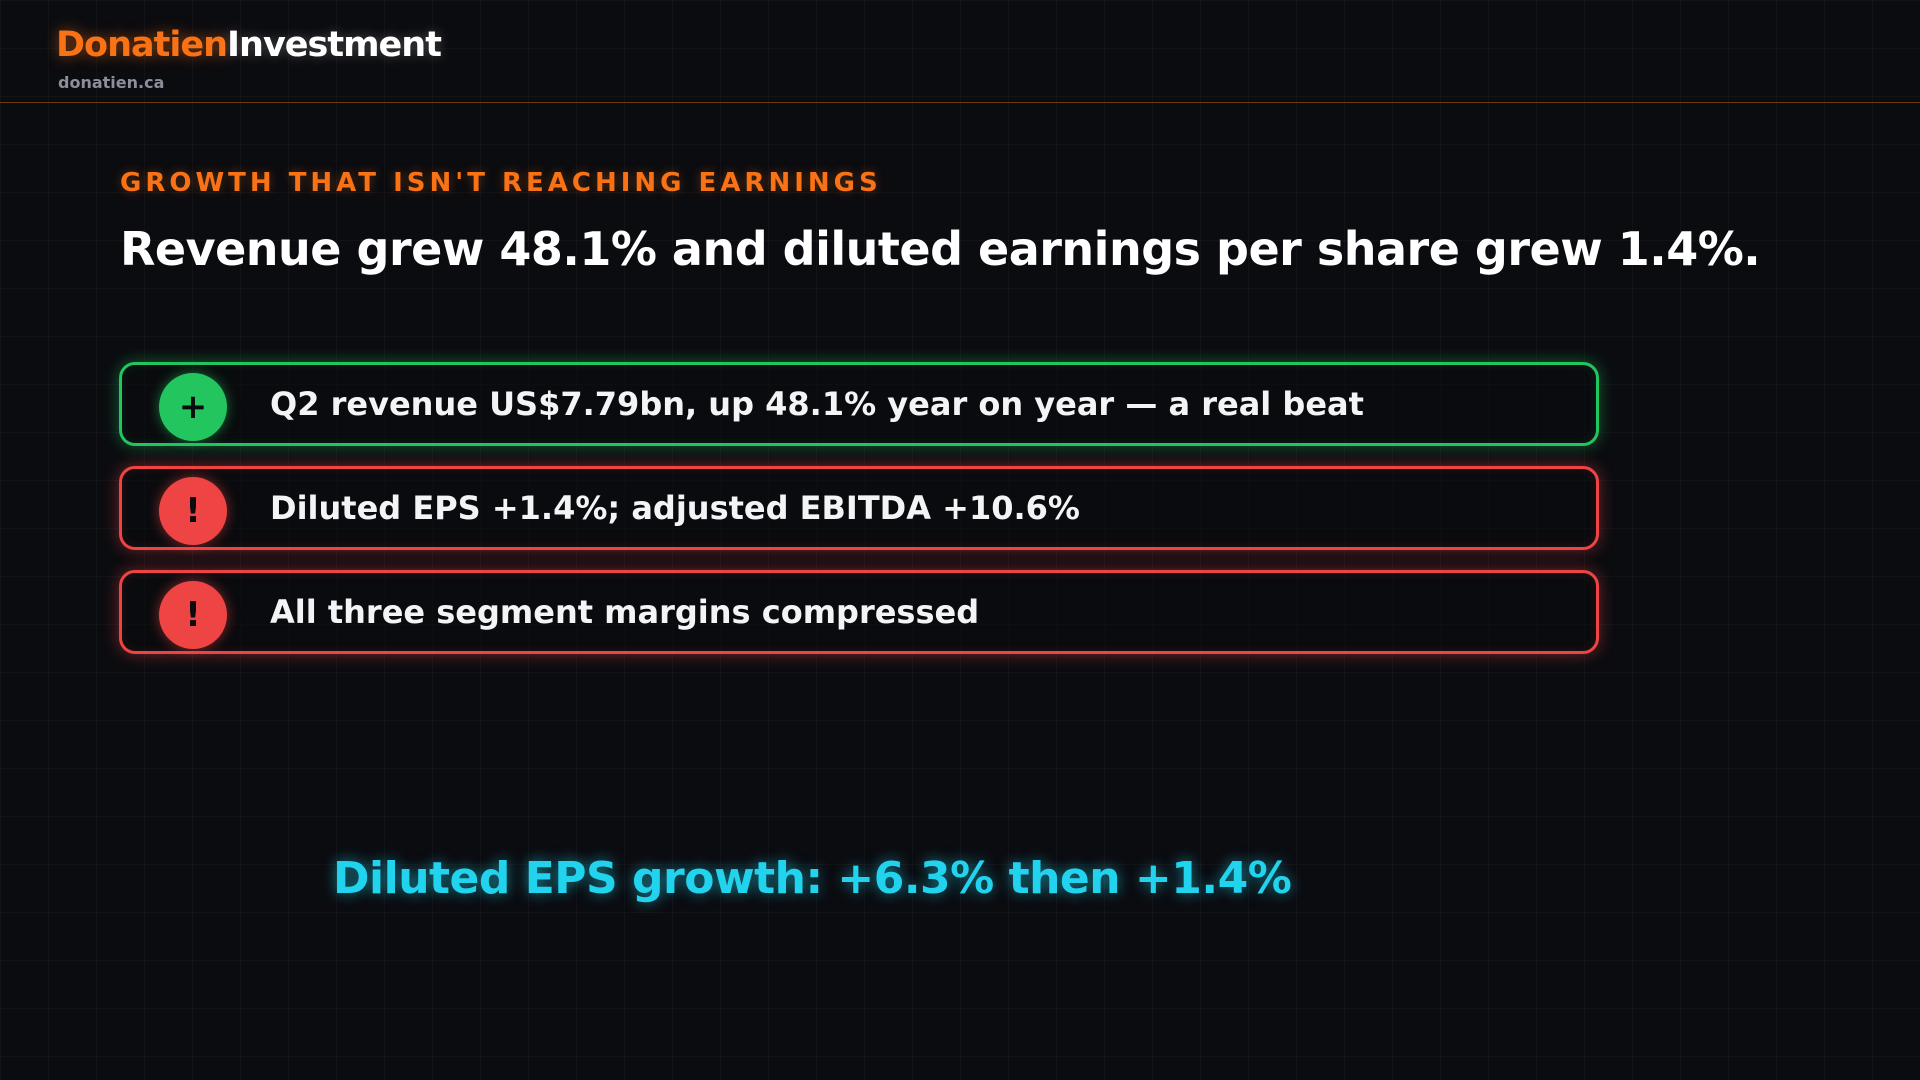 This screenshot has height=1080, width=1920. I want to click on plus-icon: +, so click(193, 407).